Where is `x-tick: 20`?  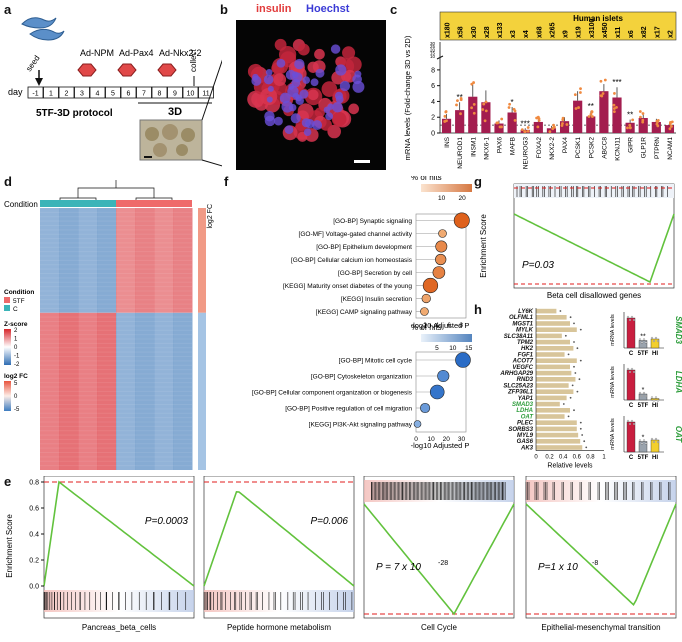
x-tick: 20 is located at coordinates (447, 439).